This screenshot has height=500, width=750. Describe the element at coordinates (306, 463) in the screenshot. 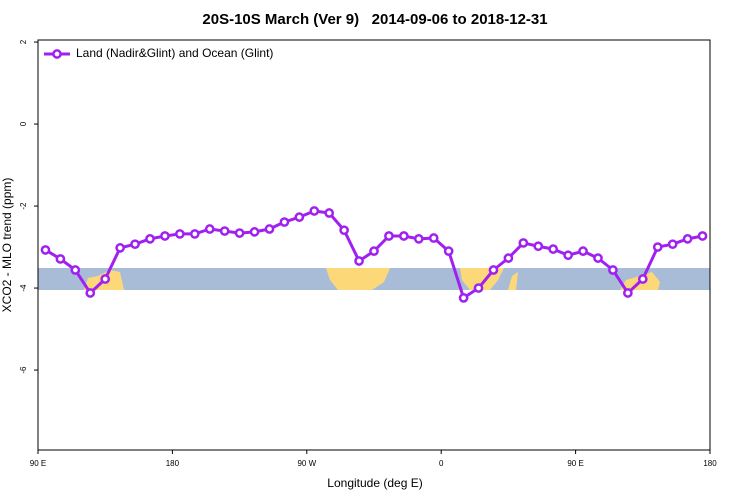

I see `x-tick-label: 90 W` at that location.